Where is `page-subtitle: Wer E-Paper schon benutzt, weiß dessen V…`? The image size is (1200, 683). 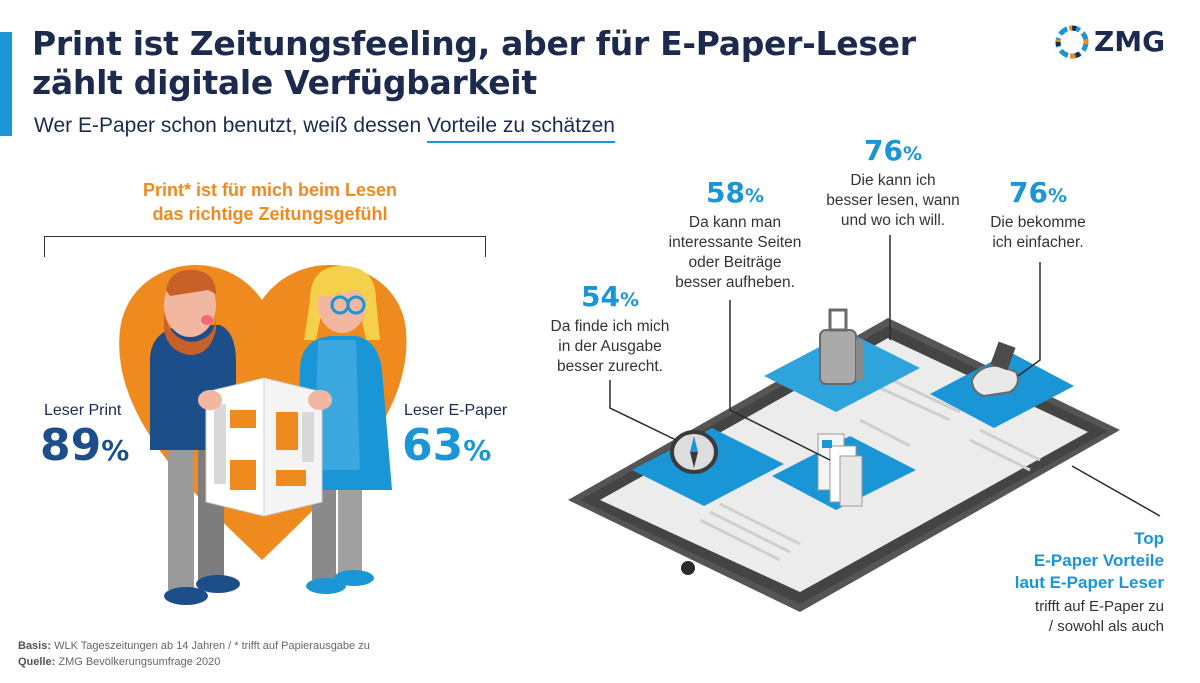 page-subtitle: Wer E-Paper schon benutzt, weiß dessen V… is located at coordinates (324, 128).